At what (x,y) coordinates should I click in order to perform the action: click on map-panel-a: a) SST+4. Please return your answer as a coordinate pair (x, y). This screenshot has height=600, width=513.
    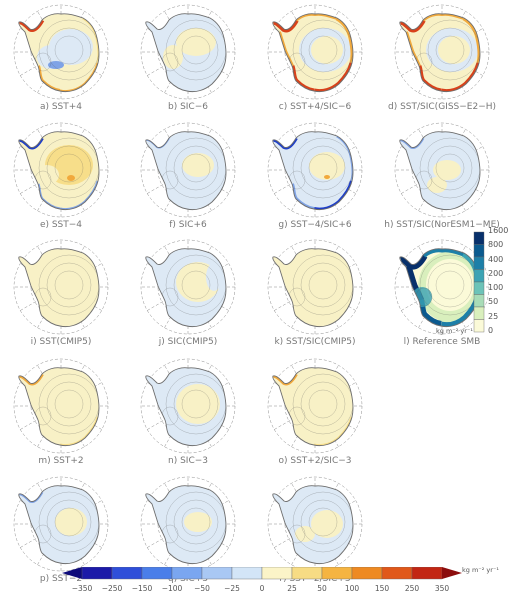
    Looking at the image, I should click on (61, 61).